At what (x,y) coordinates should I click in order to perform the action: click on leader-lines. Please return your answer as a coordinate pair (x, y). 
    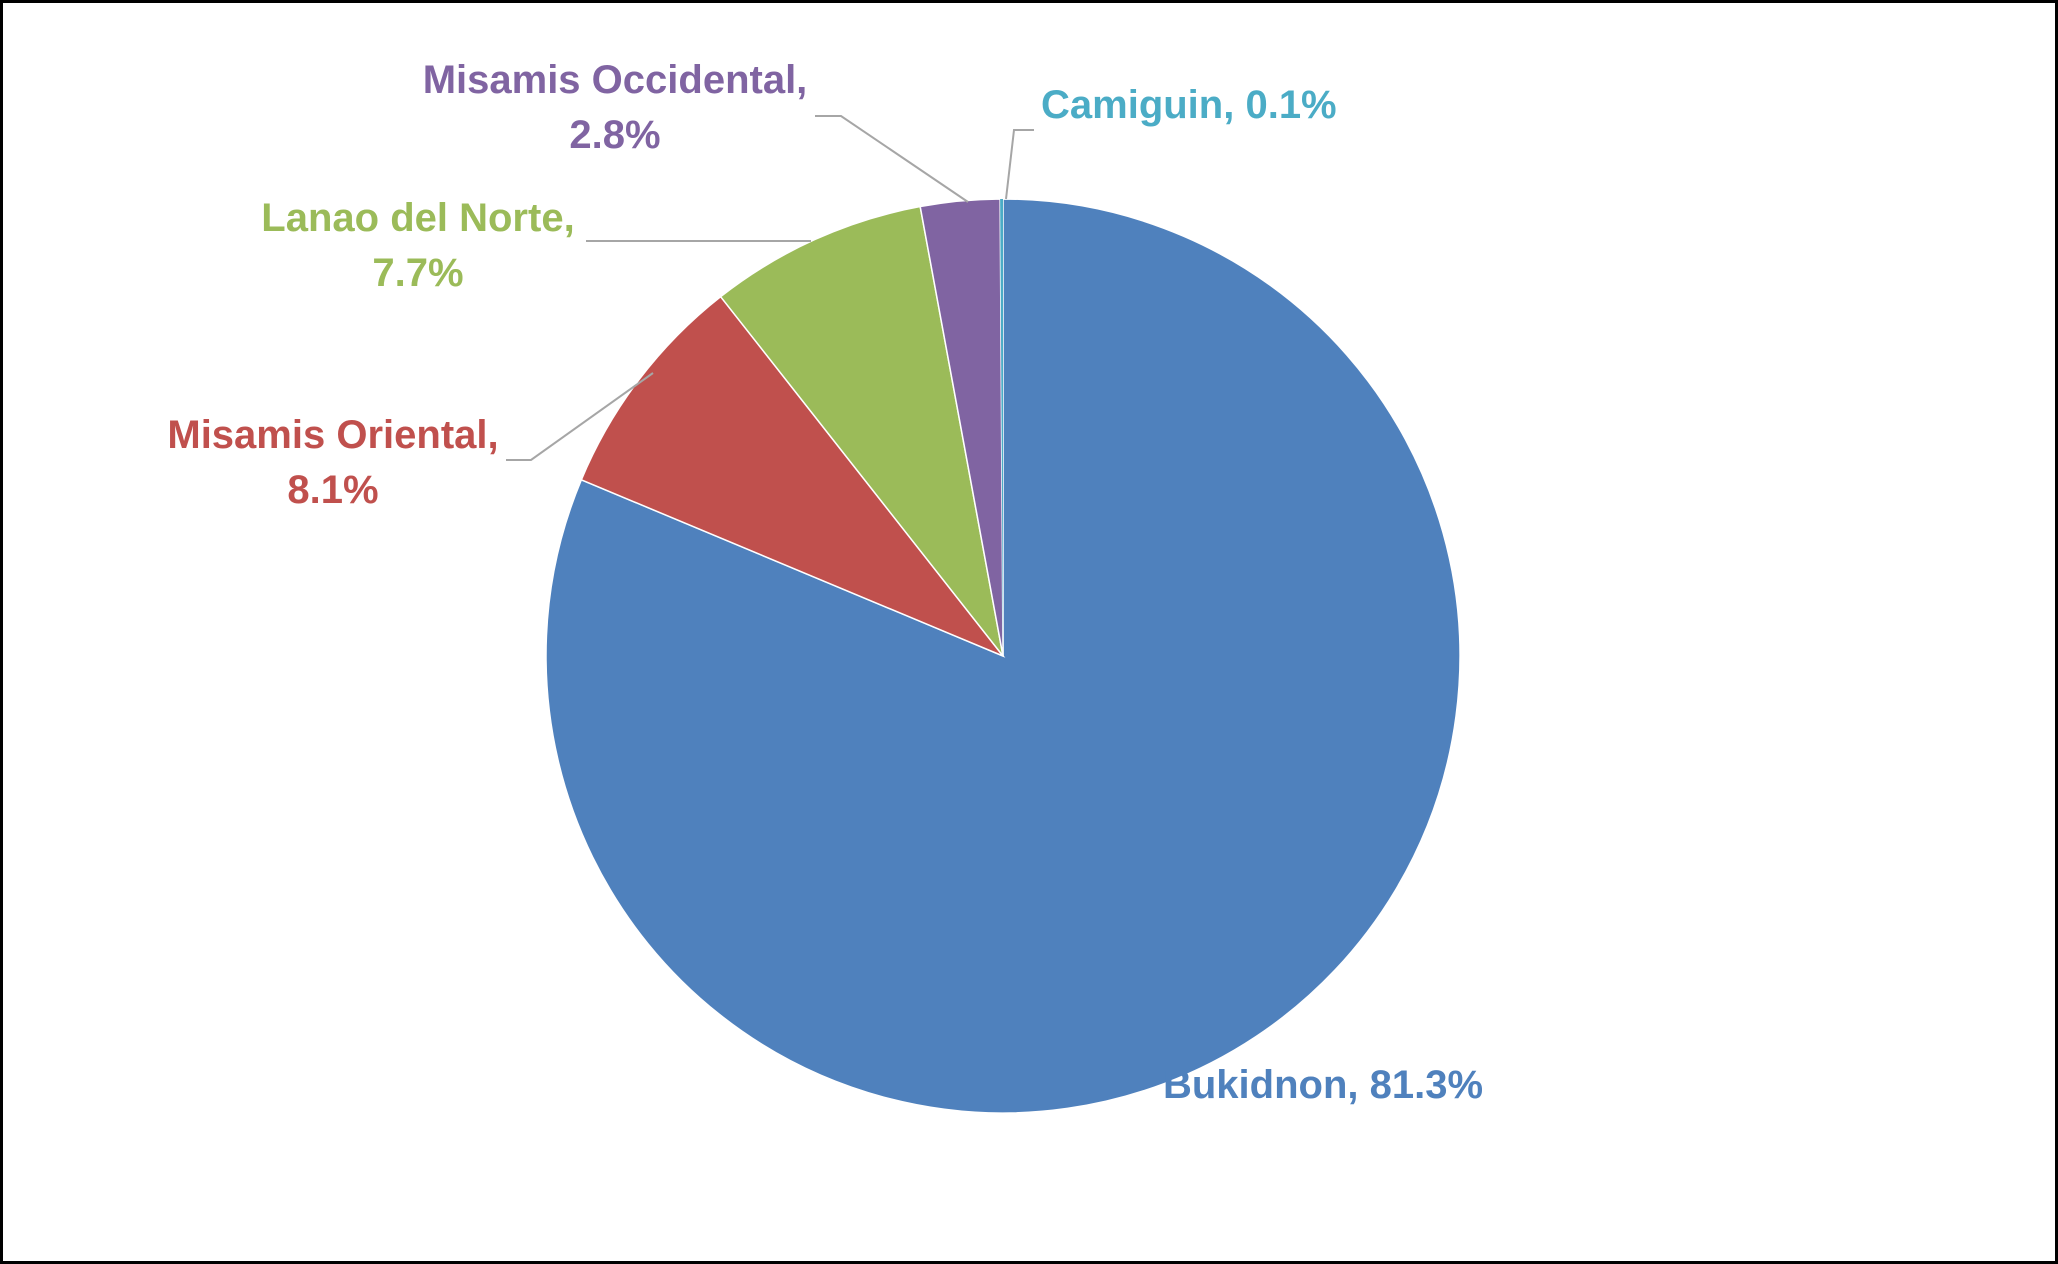
    Looking at the image, I should click on (770, 288).